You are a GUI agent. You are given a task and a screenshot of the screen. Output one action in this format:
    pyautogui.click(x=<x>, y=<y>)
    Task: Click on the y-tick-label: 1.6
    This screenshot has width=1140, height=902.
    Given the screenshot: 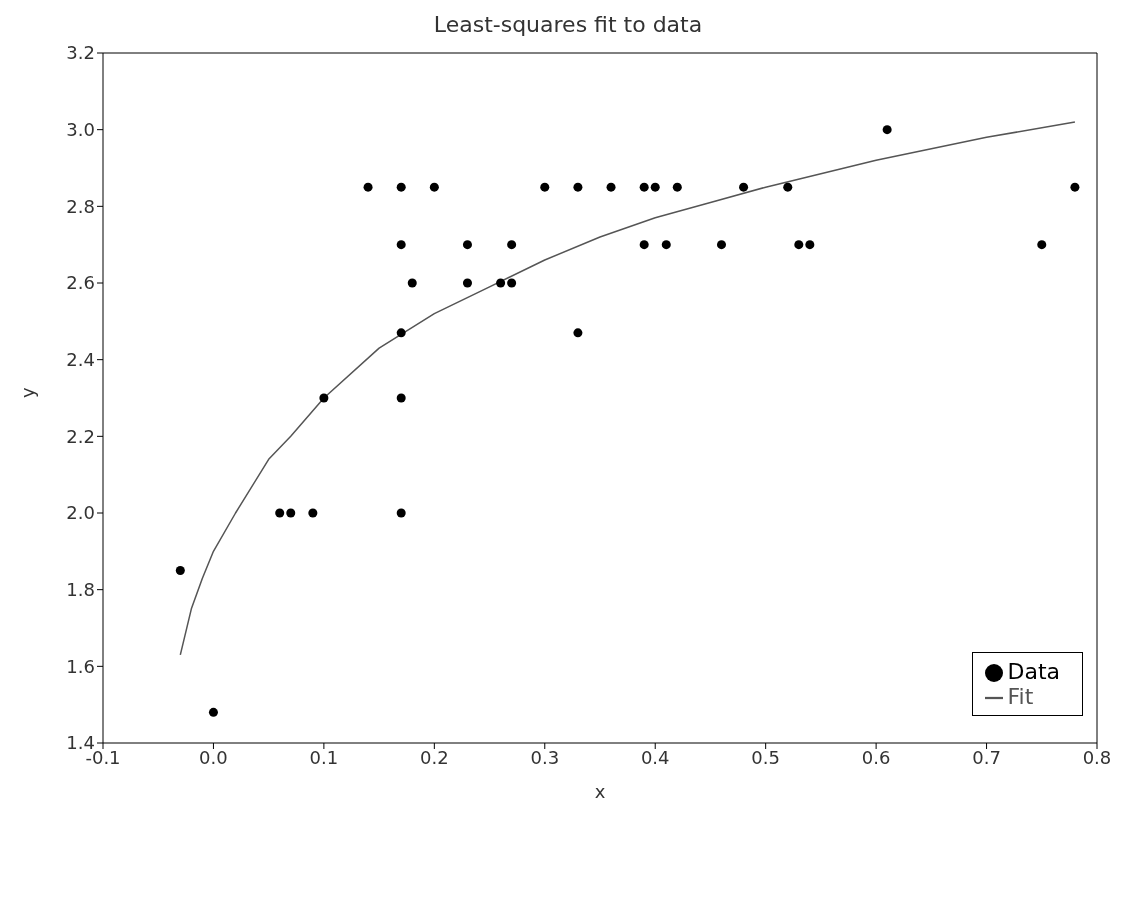 What is the action you would take?
    pyautogui.click(x=80, y=666)
    